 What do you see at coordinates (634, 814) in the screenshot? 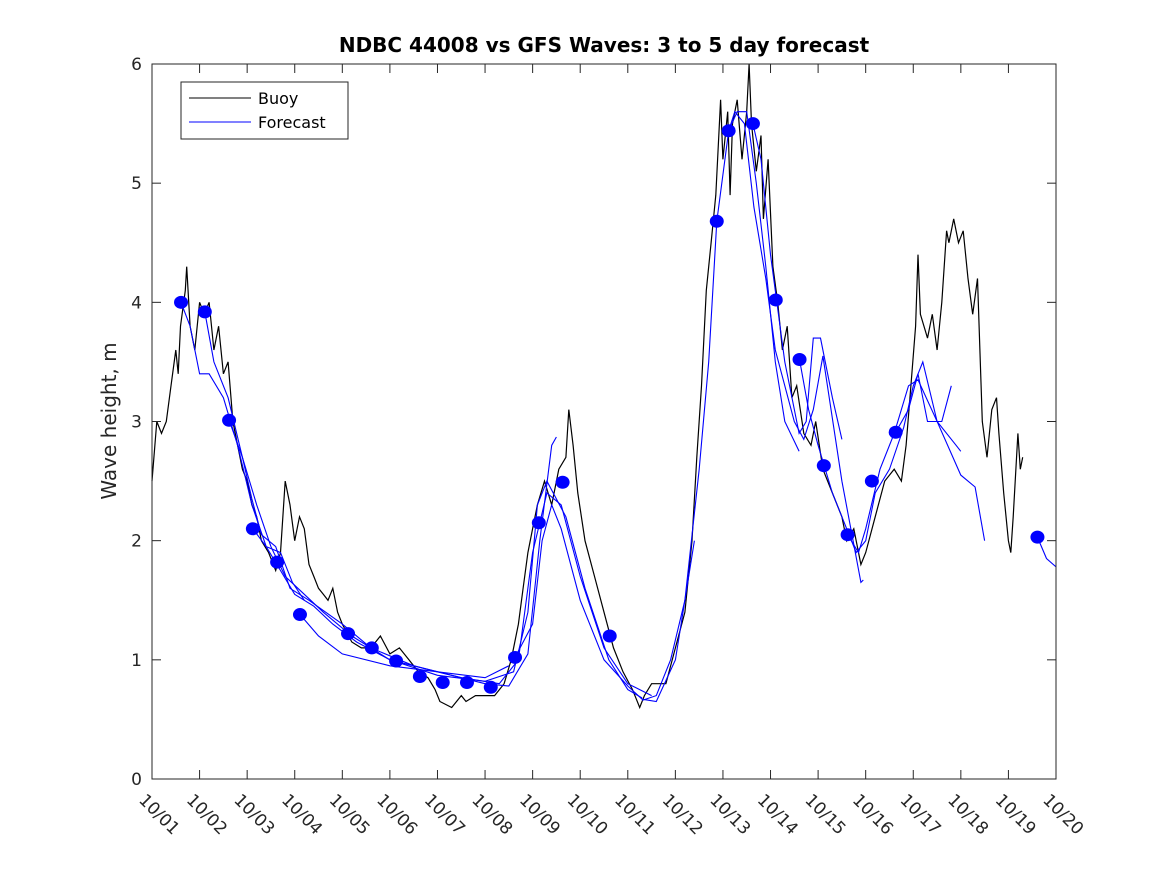
I see `x-tick-label: 10/11` at bounding box center [634, 814].